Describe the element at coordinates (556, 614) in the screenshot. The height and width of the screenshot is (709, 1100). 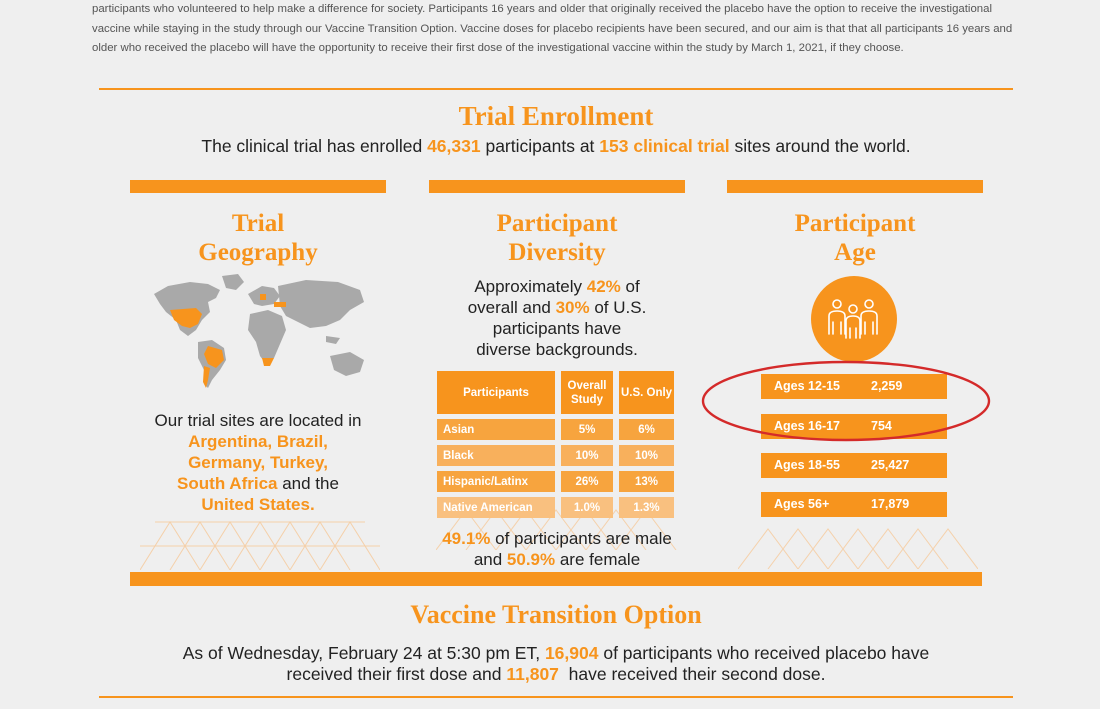
I see `transition-title: Vaccine Transition Option` at that location.